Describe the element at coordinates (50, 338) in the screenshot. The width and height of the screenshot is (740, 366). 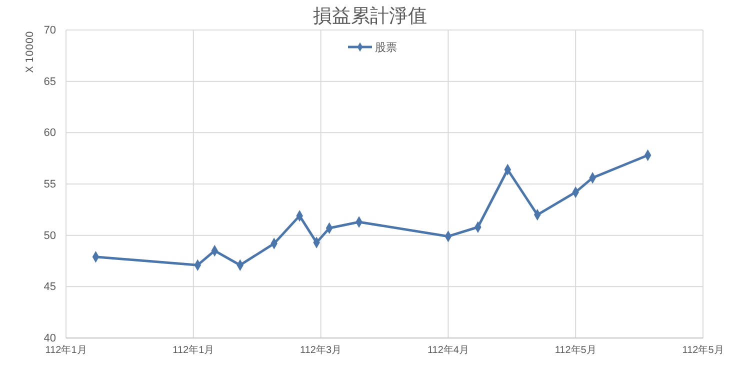
I see `y-tick-label: 40` at that location.